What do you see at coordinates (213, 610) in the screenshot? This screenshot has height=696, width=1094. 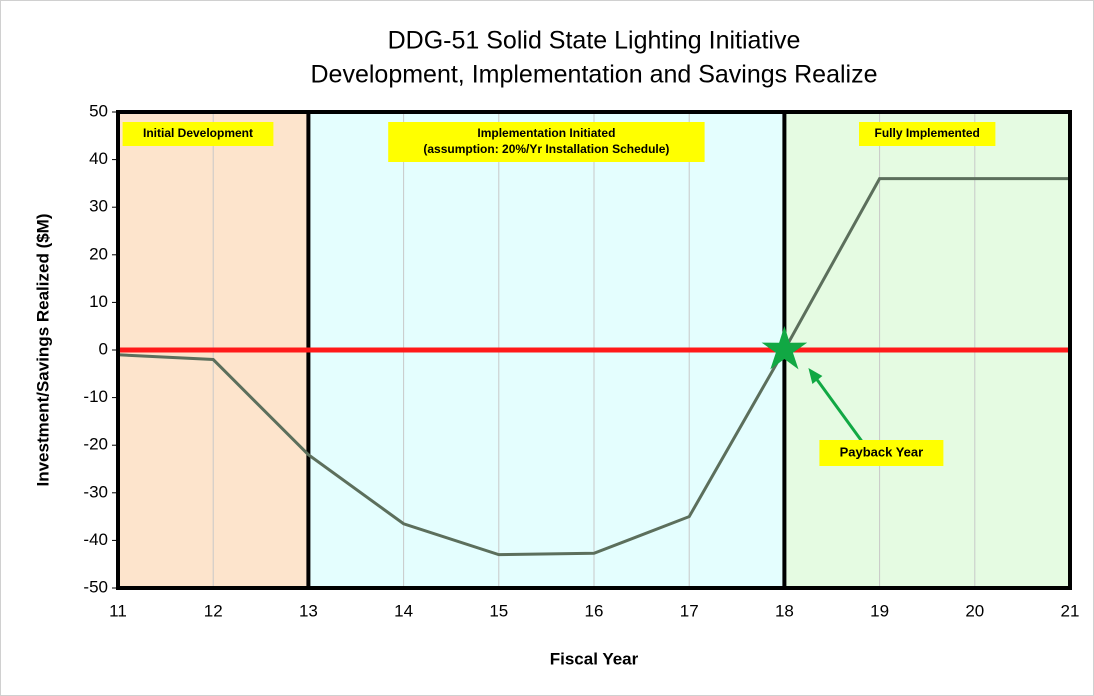 I see `x-tick-label: 12` at bounding box center [213, 610].